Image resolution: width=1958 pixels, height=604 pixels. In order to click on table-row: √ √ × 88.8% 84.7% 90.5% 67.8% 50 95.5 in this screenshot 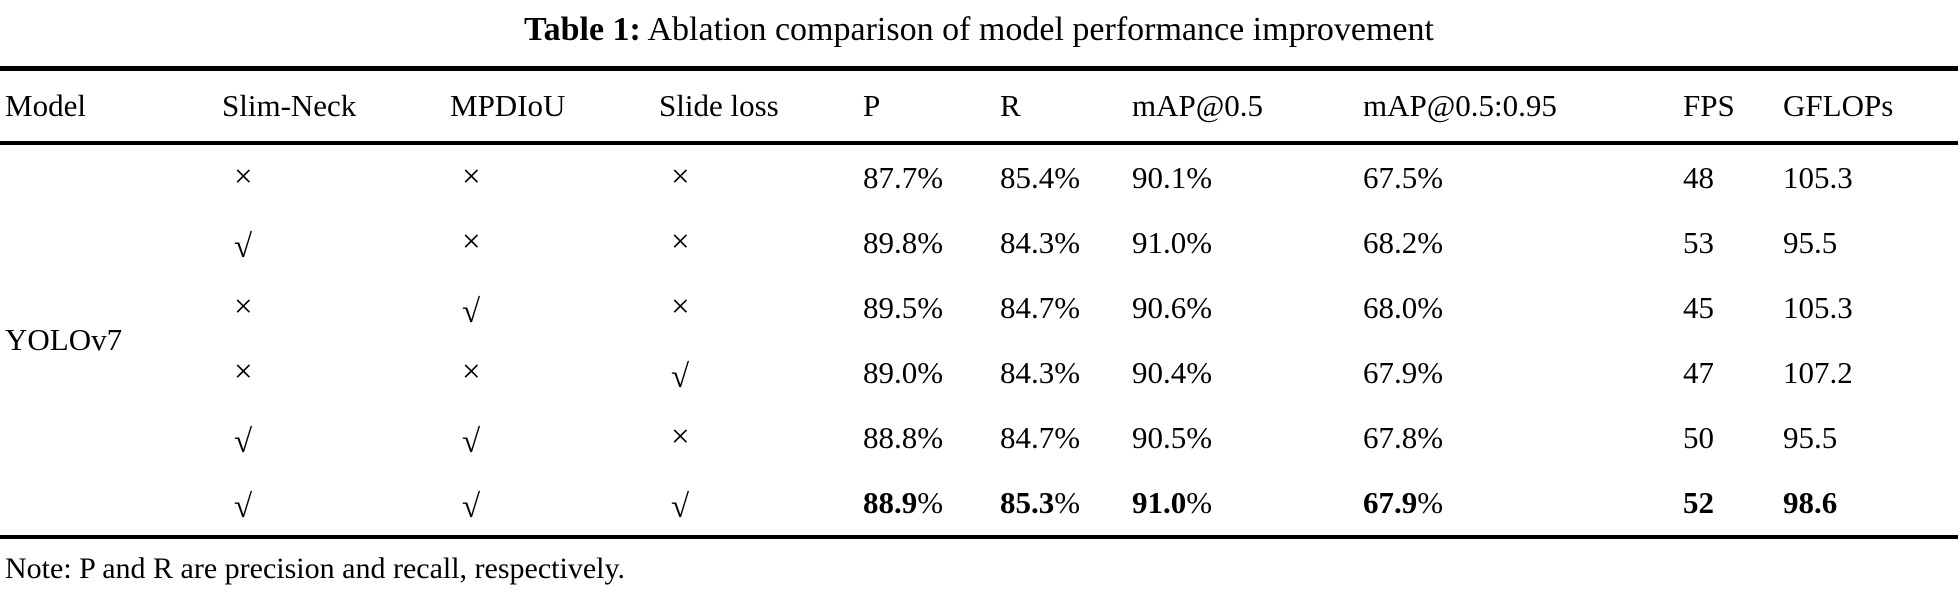, I will do `click(979, 437)`.